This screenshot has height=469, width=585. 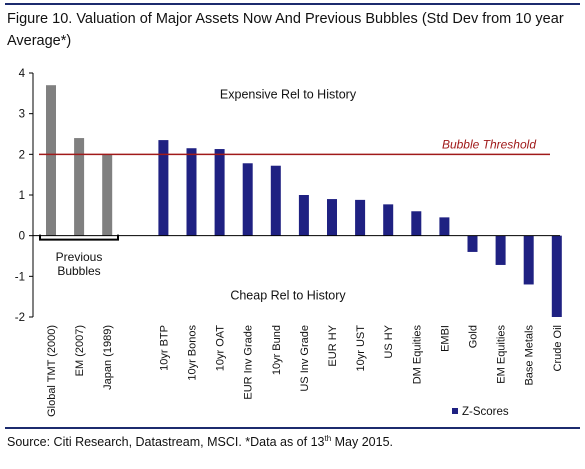 What do you see at coordinates (455, 411) in the screenshot?
I see `legend-swatch` at bounding box center [455, 411].